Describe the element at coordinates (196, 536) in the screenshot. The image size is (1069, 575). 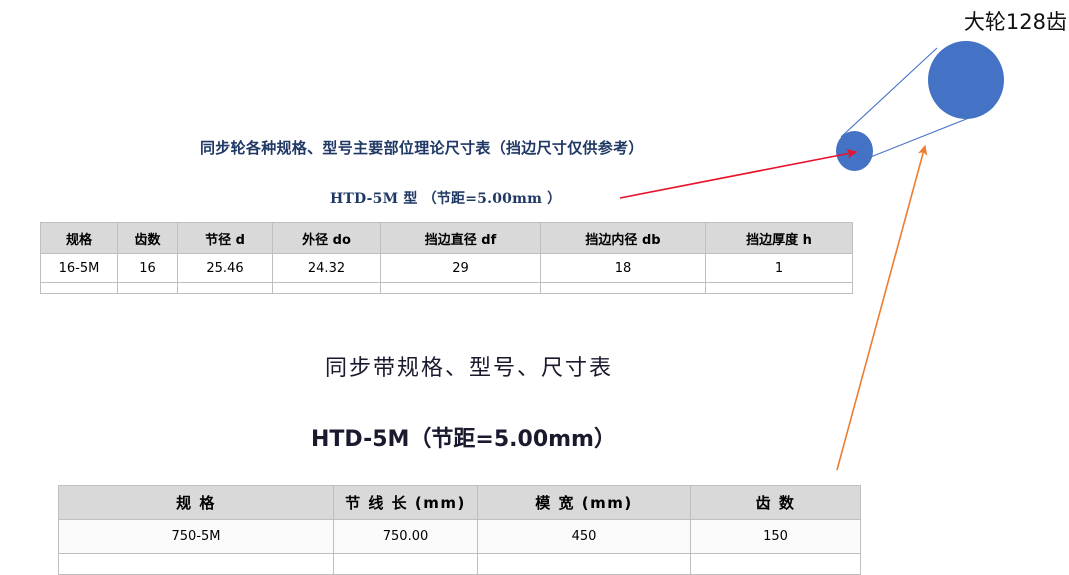
I see `table-cell: 750-5M` at that location.